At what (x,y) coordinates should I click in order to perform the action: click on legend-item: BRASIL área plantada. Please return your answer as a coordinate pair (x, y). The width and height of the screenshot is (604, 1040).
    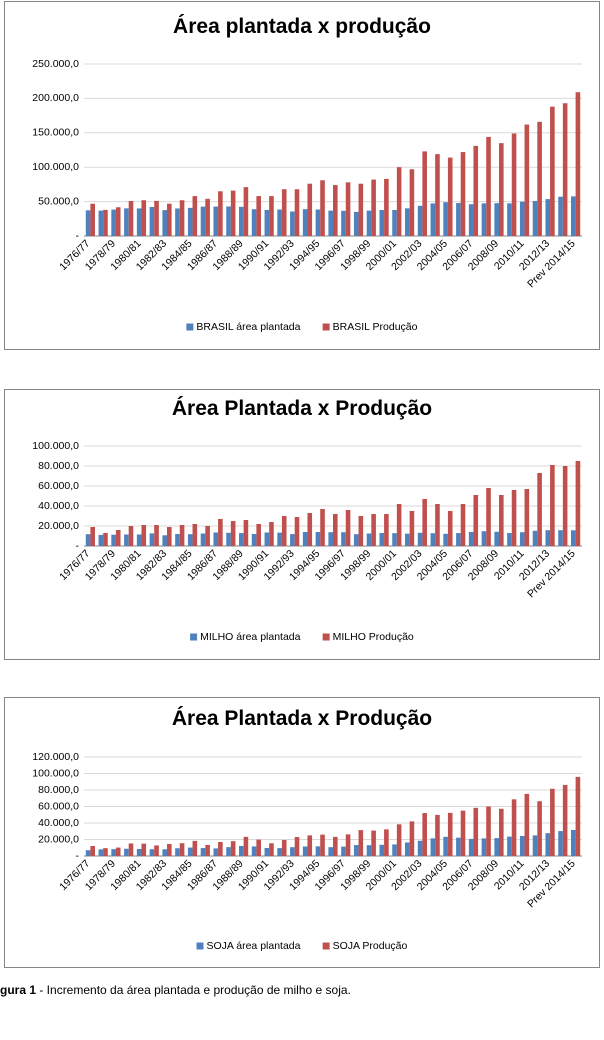
    Looking at the image, I should click on (243, 327).